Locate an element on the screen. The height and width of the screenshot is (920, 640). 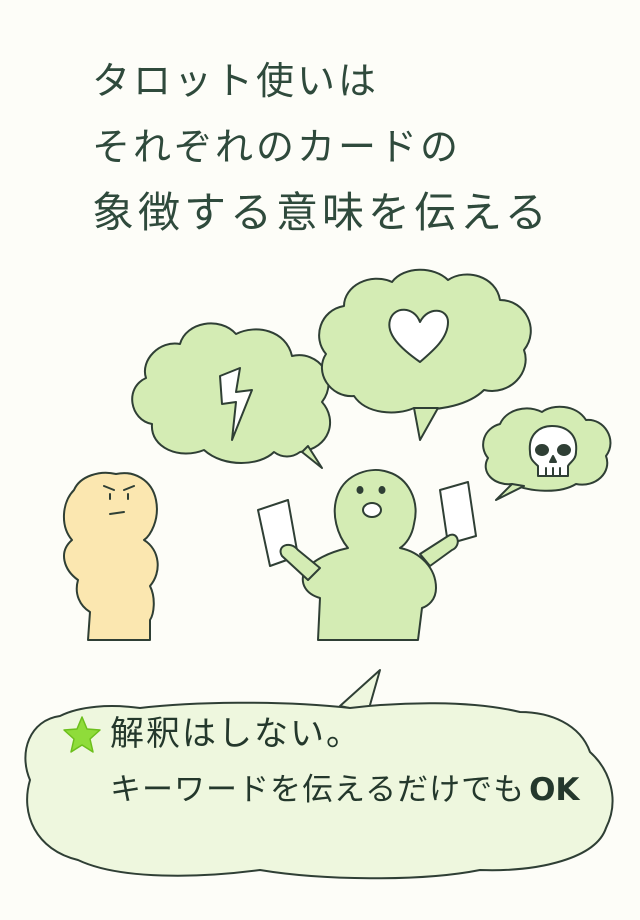
thought-bubble-center is located at coordinates (425, 354).